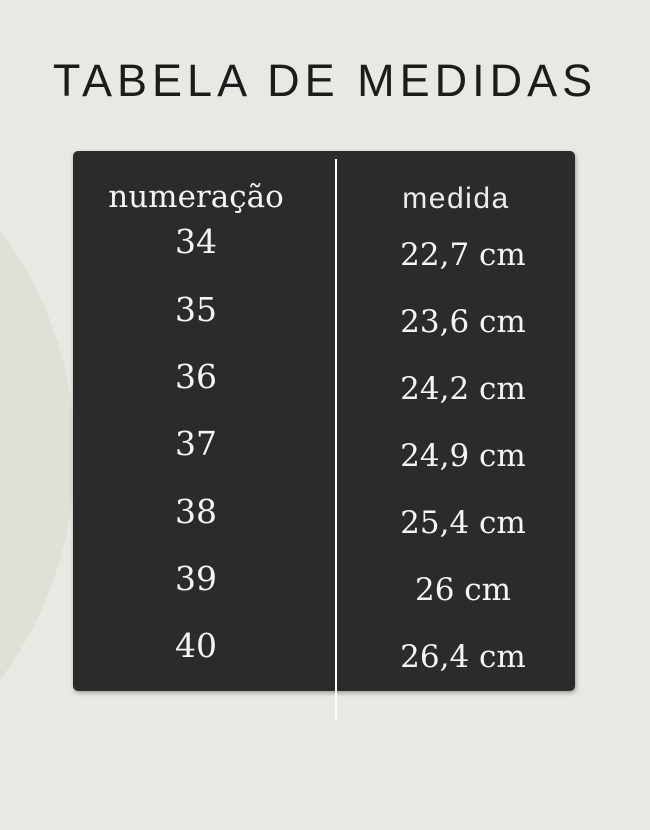 The image size is (650, 830). Describe the element at coordinates (325, 80) in the screenshot. I see `page-title: TABELA DE MEDIDAS` at that location.